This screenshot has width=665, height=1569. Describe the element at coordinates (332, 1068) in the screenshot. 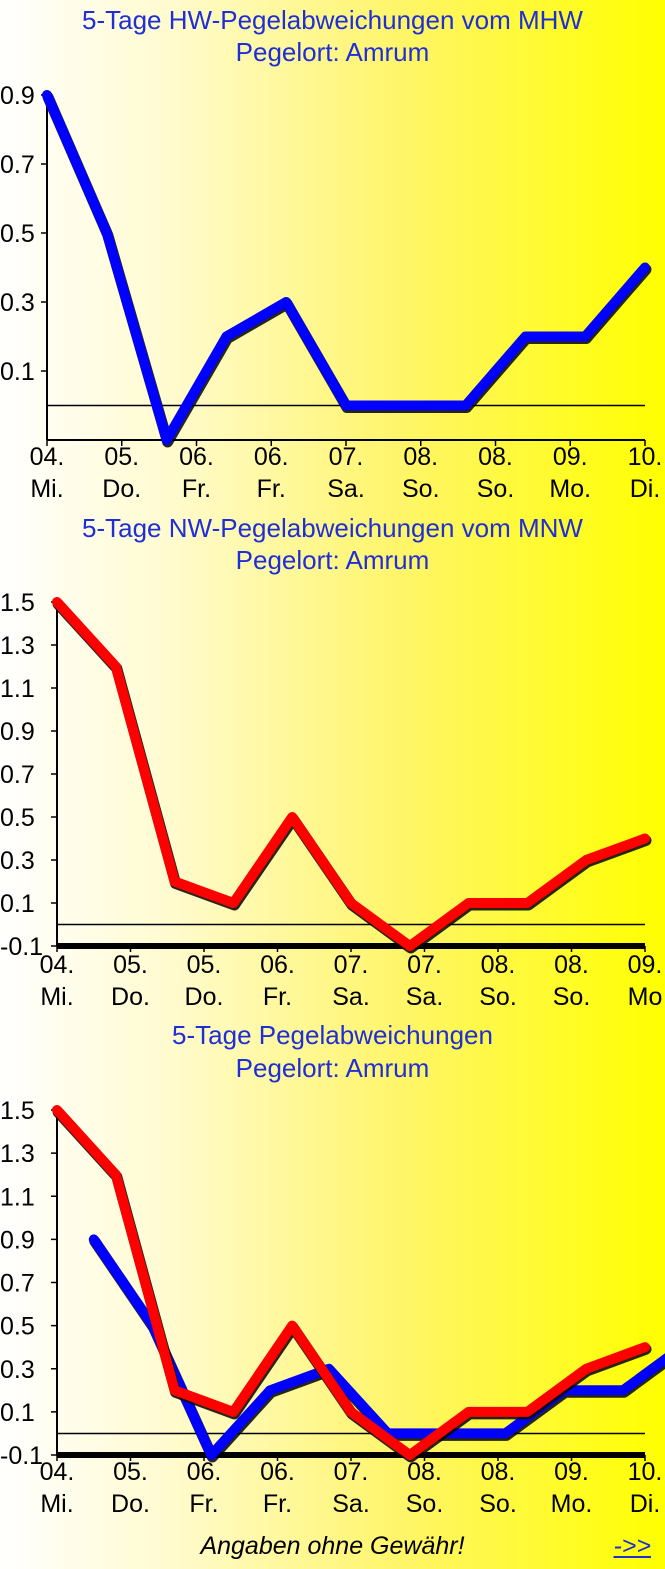

I see `combined-chart-subtitle: Pegelort: Amrum` at that location.